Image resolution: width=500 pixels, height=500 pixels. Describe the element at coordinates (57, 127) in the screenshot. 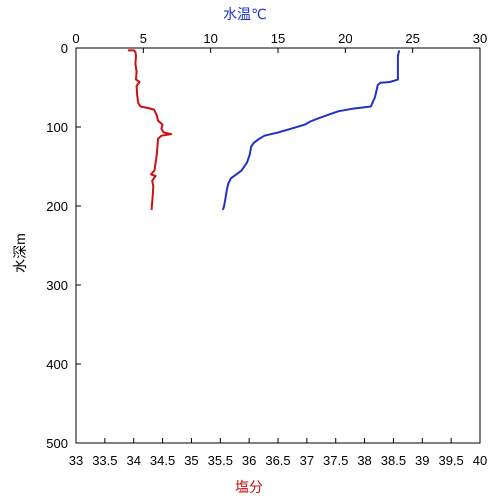

I see `left-tick-label: 100` at that location.